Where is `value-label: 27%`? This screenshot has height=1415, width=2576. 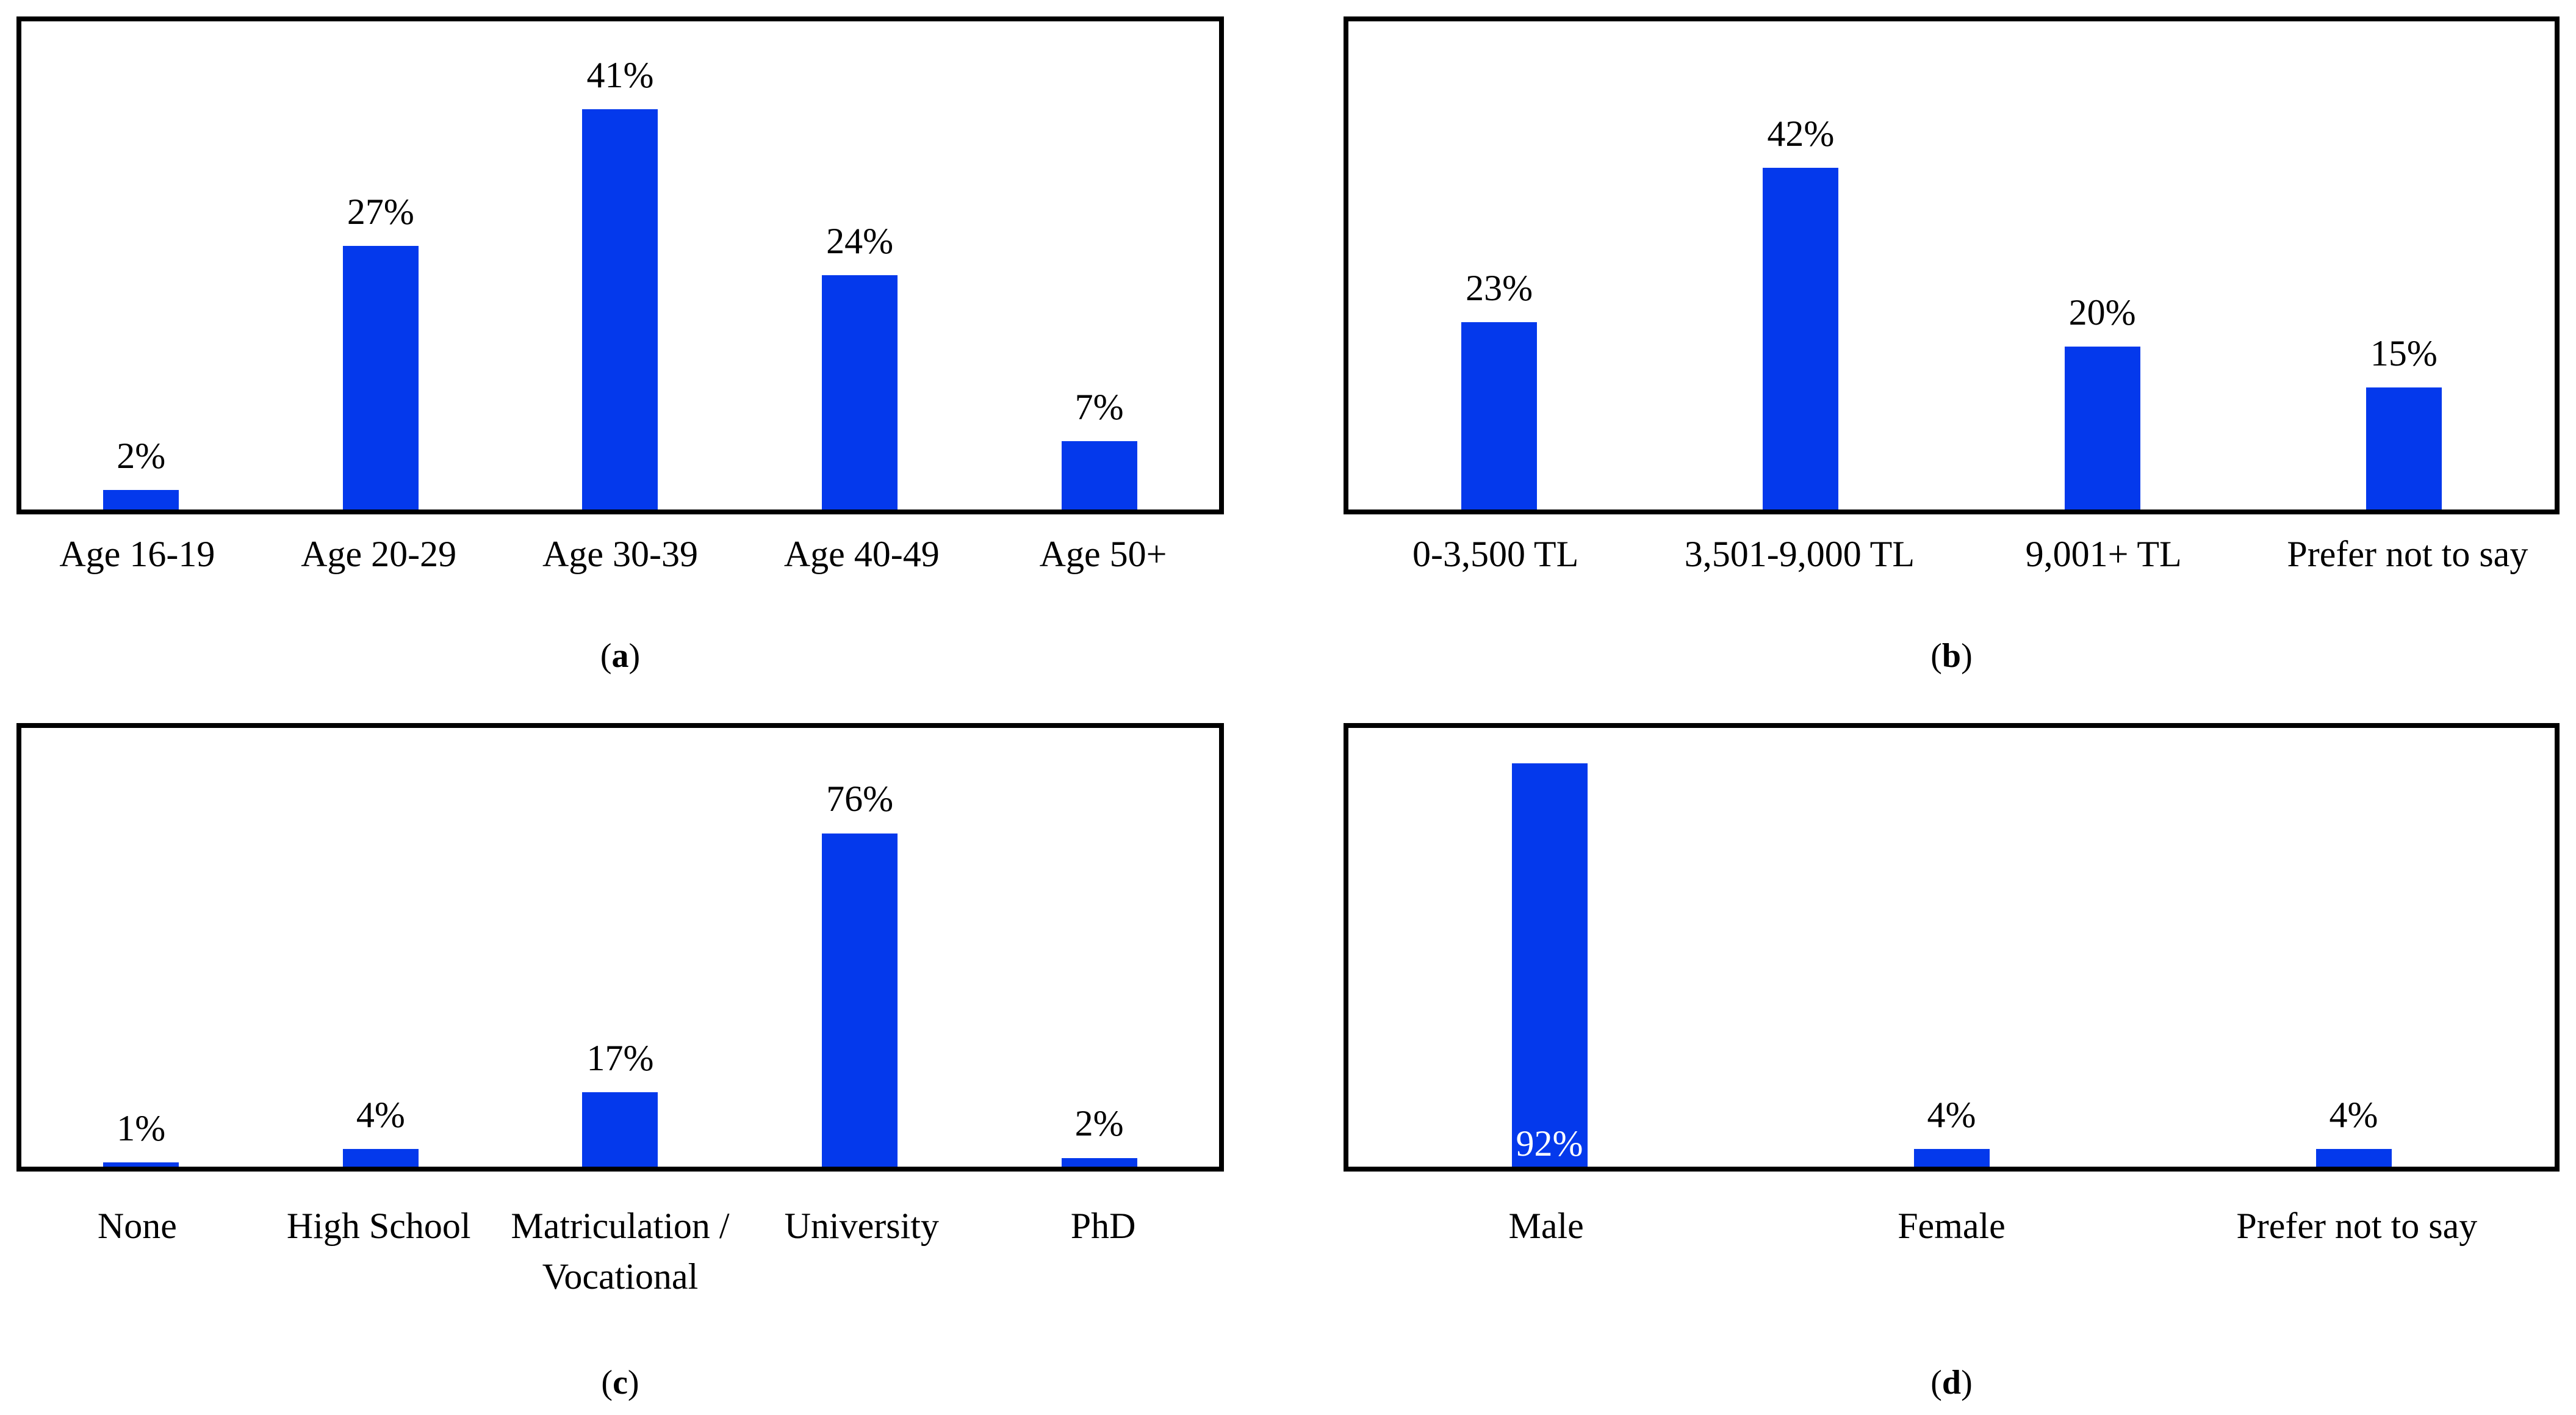 value-label: 27% is located at coordinates (380, 211).